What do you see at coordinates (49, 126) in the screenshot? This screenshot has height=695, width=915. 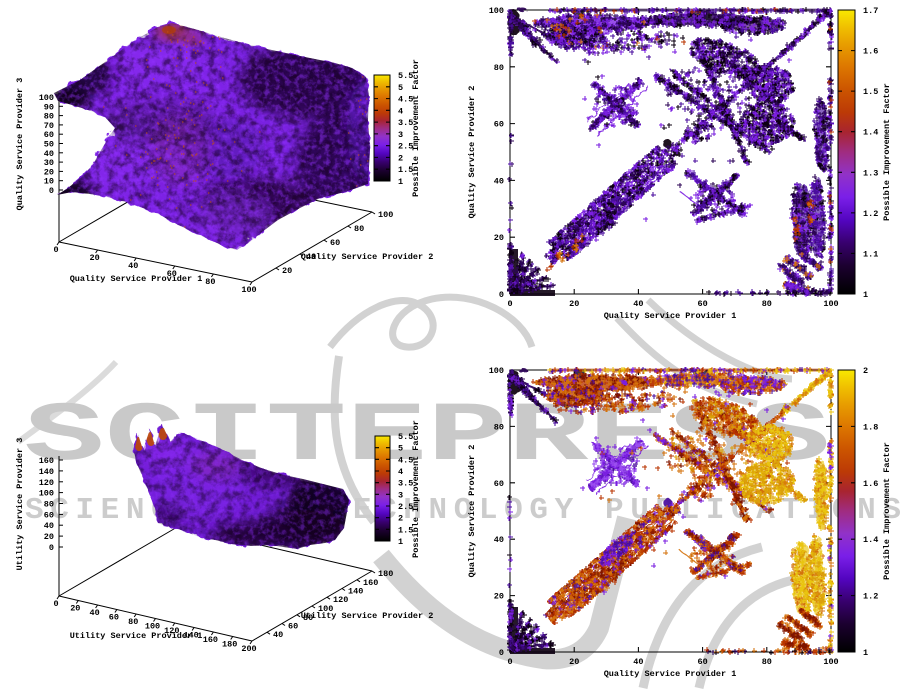 I see `svg-text: 70` at bounding box center [49, 126].